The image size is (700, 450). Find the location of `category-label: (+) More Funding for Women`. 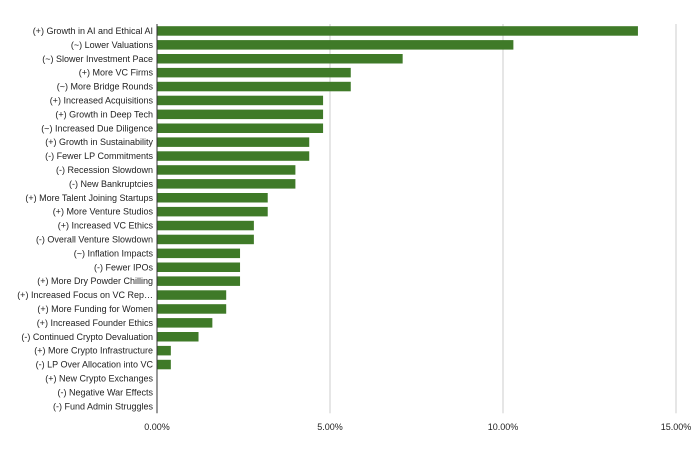

category-label: (+) More Funding for Women is located at coordinates (95, 309).